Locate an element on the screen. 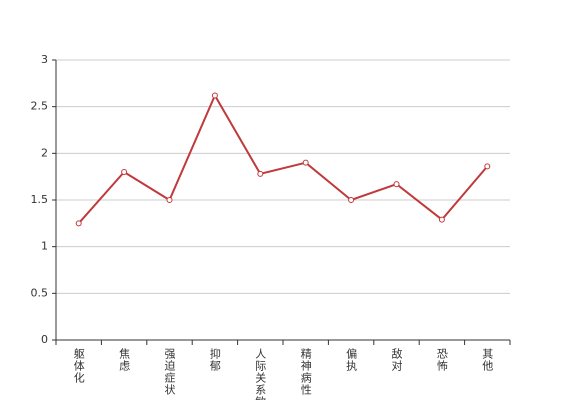 The height and width of the screenshot is (400, 567). x-tick-label: 偏执 is located at coordinates (351, 359).